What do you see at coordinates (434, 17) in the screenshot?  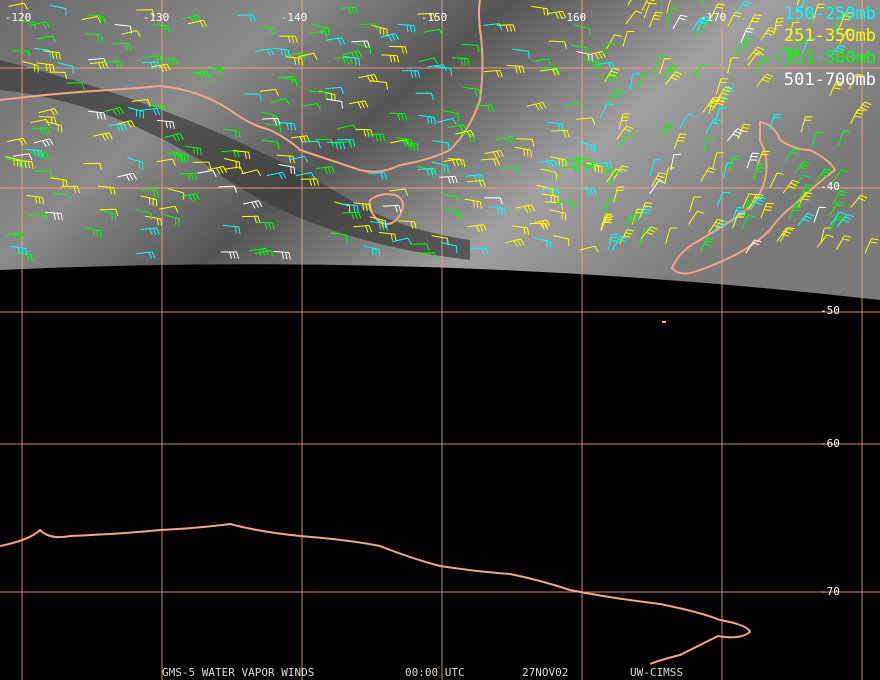 I see `longitude-label: -150` at bounding box center [434, 17].